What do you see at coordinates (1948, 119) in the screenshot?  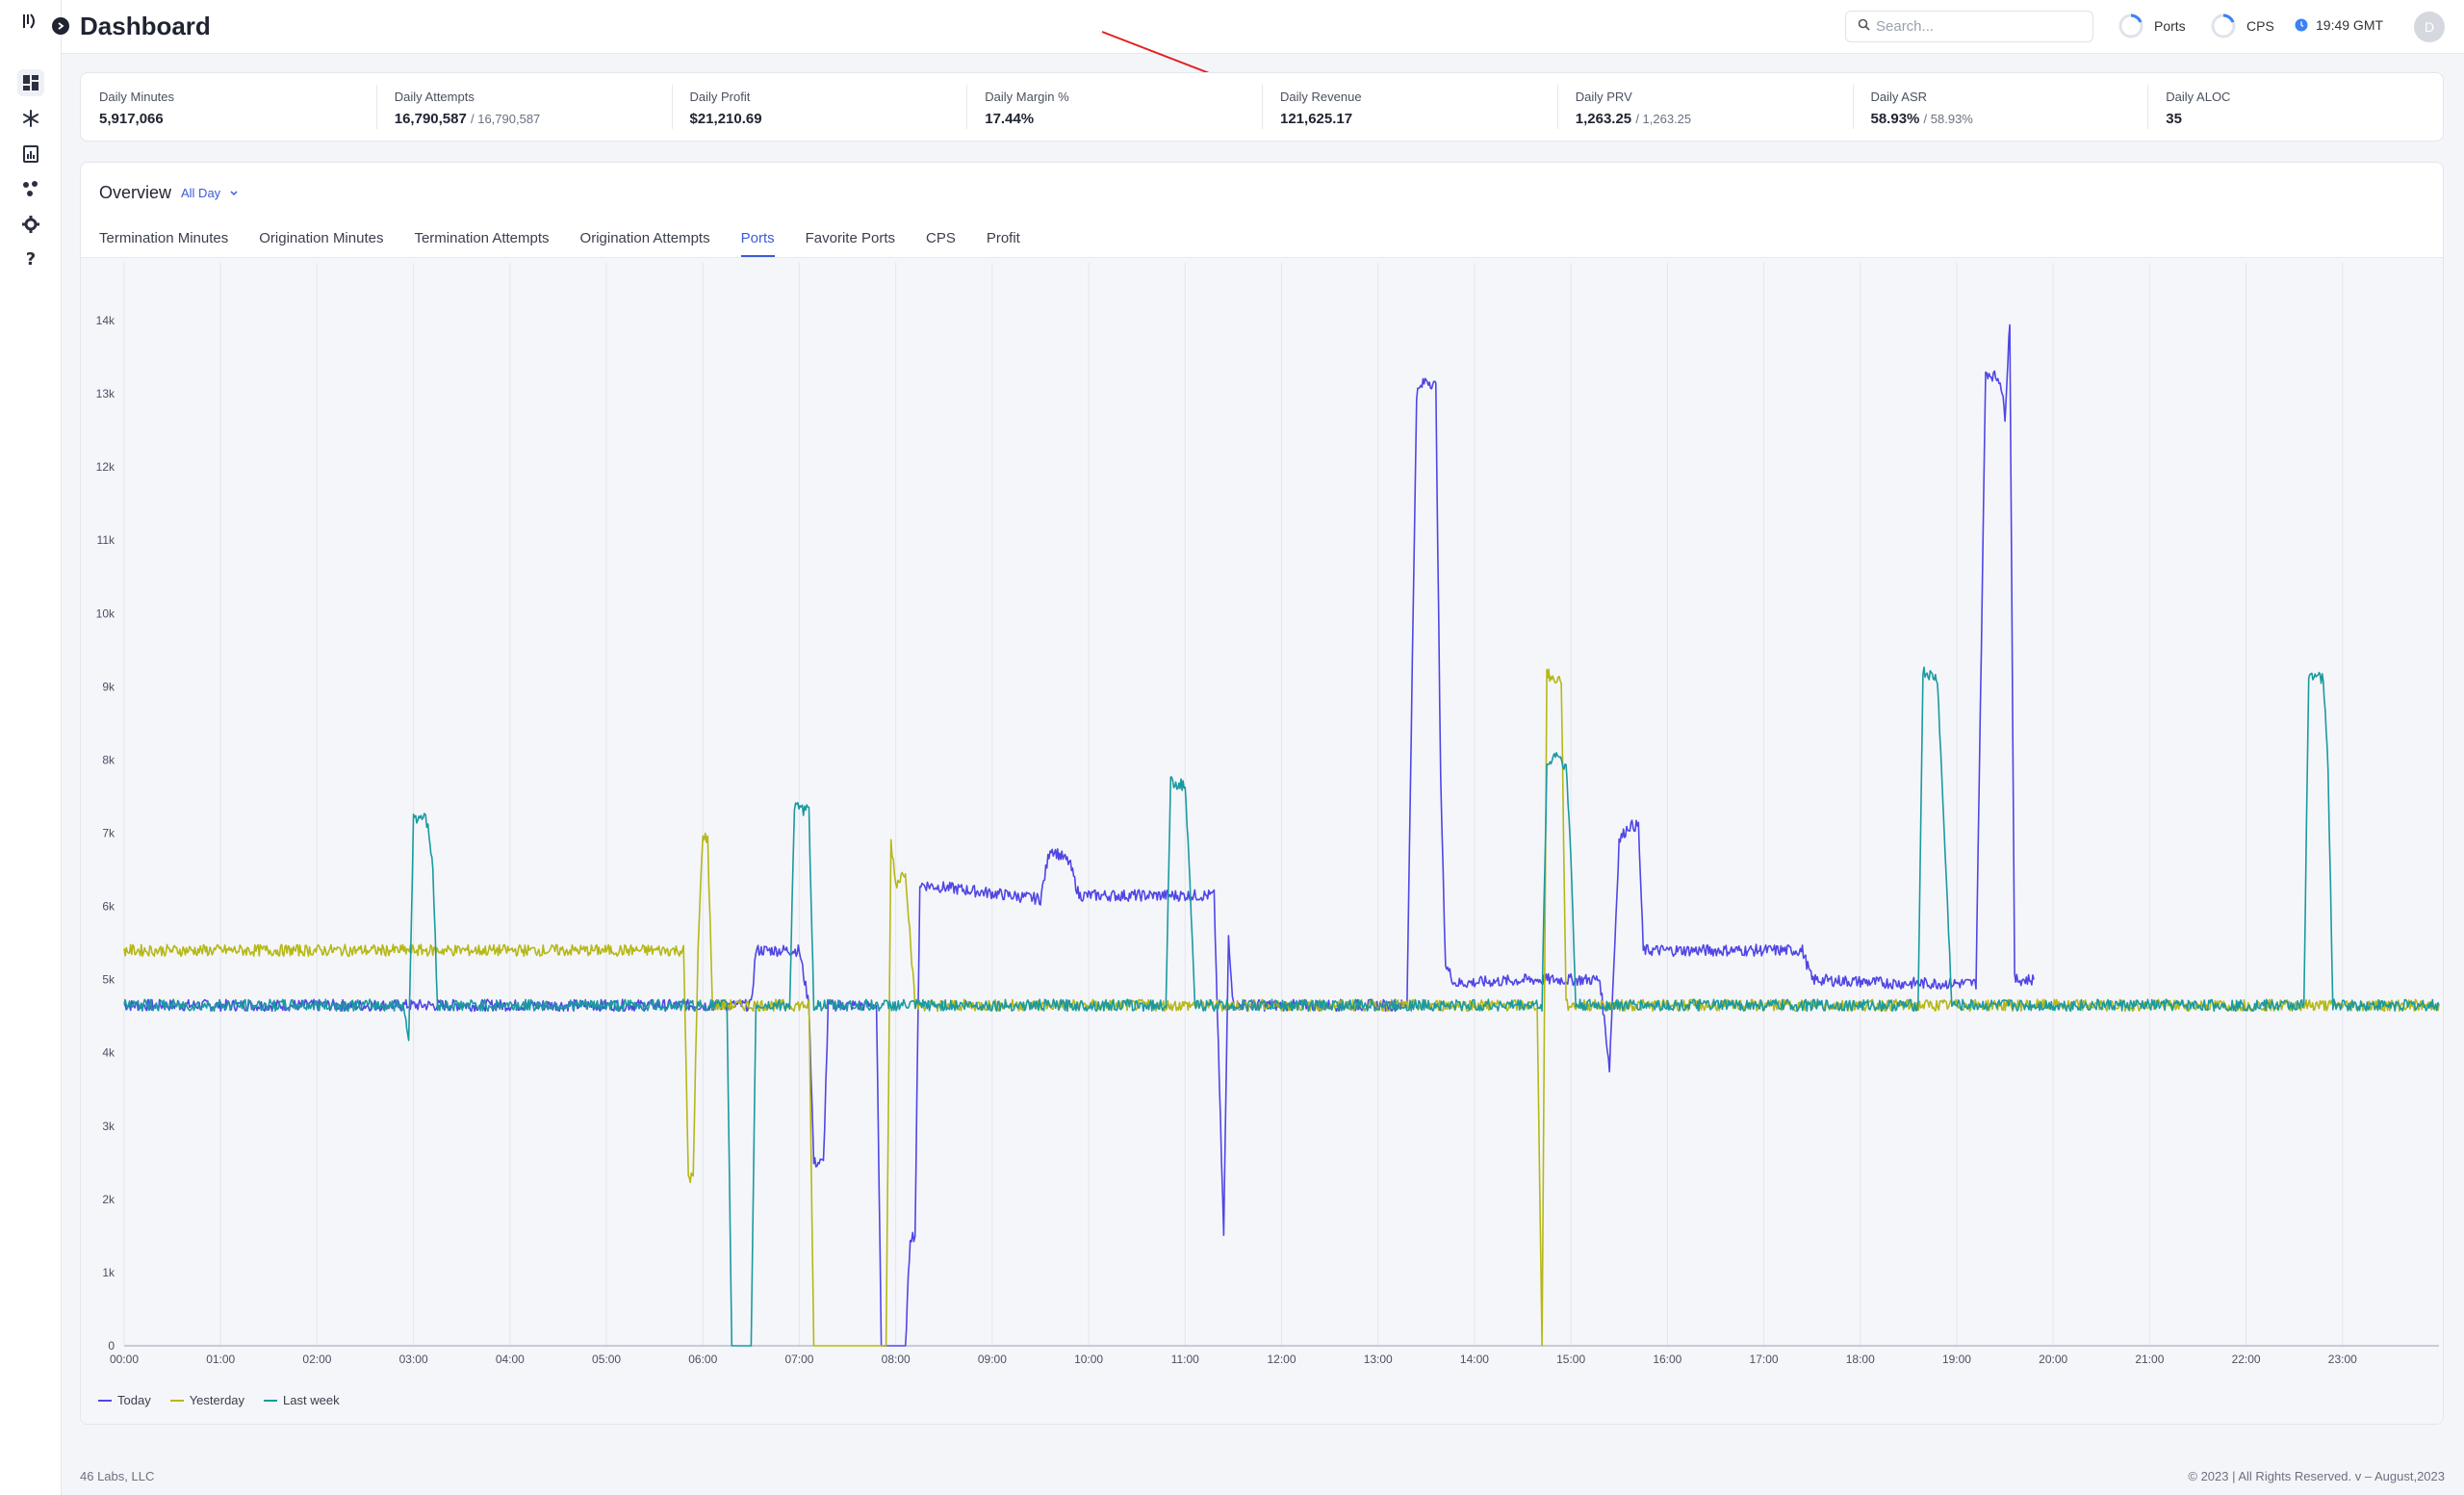 I see `stat-sub-value: / 58.93%` at bounding box center [1948, 119].